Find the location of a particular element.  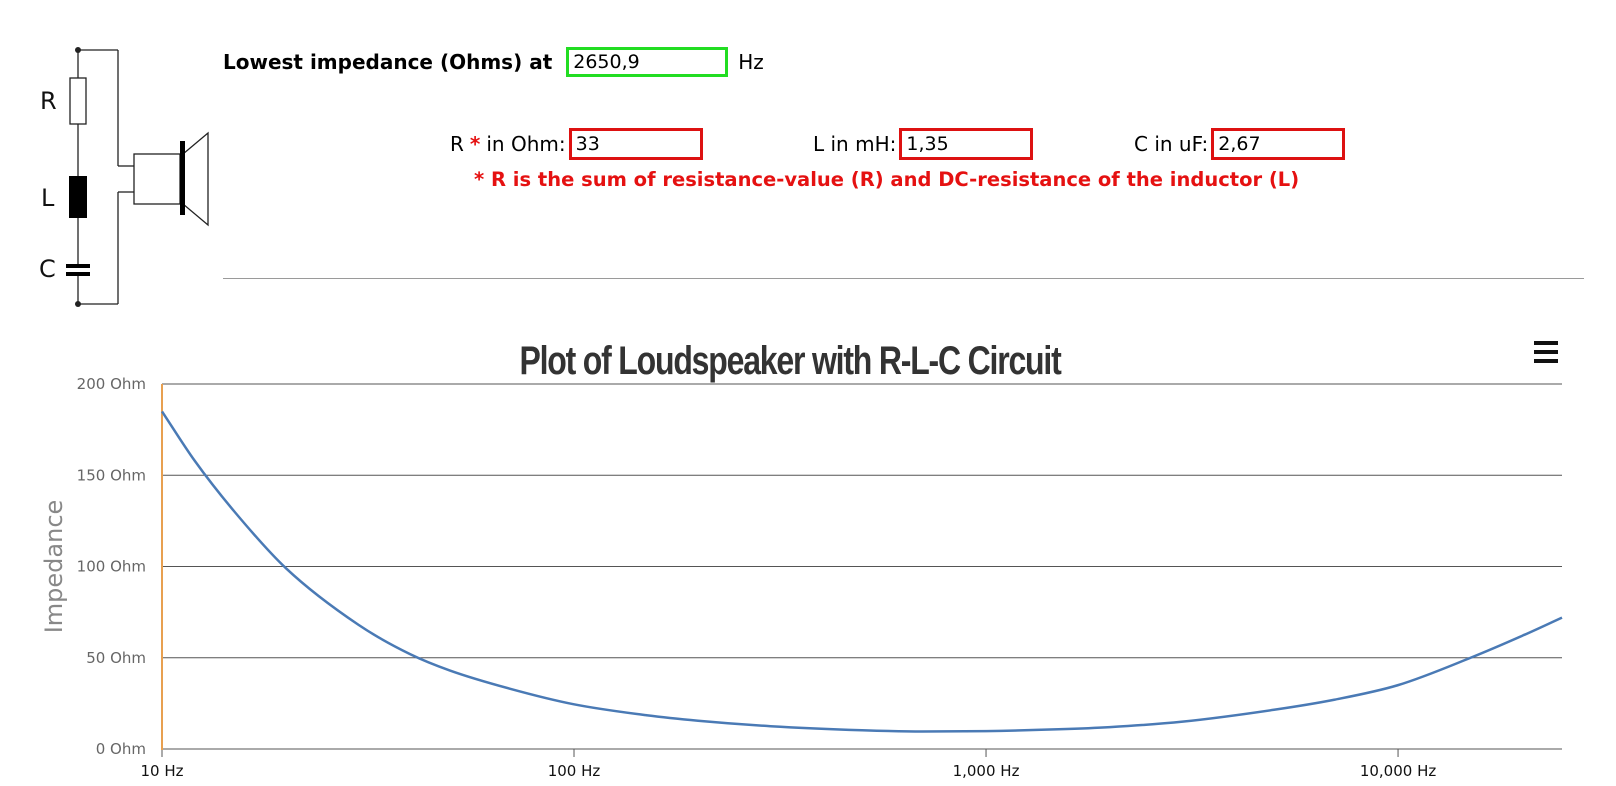

y-axis-title: Impedance is located at coordinates (54, 567).